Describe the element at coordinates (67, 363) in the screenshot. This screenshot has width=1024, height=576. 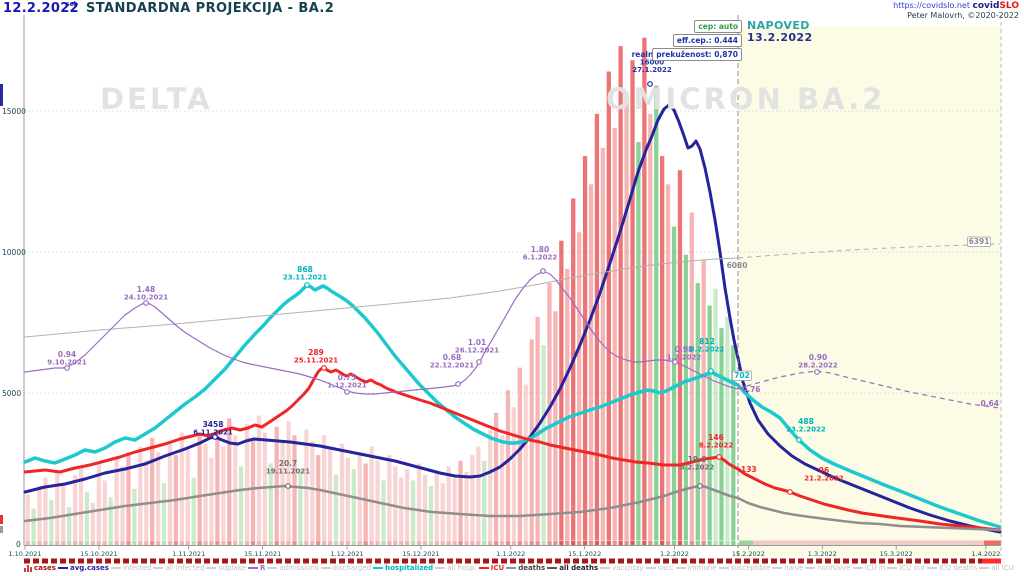
I see `annotation-R: 9.10.2021` at that location.